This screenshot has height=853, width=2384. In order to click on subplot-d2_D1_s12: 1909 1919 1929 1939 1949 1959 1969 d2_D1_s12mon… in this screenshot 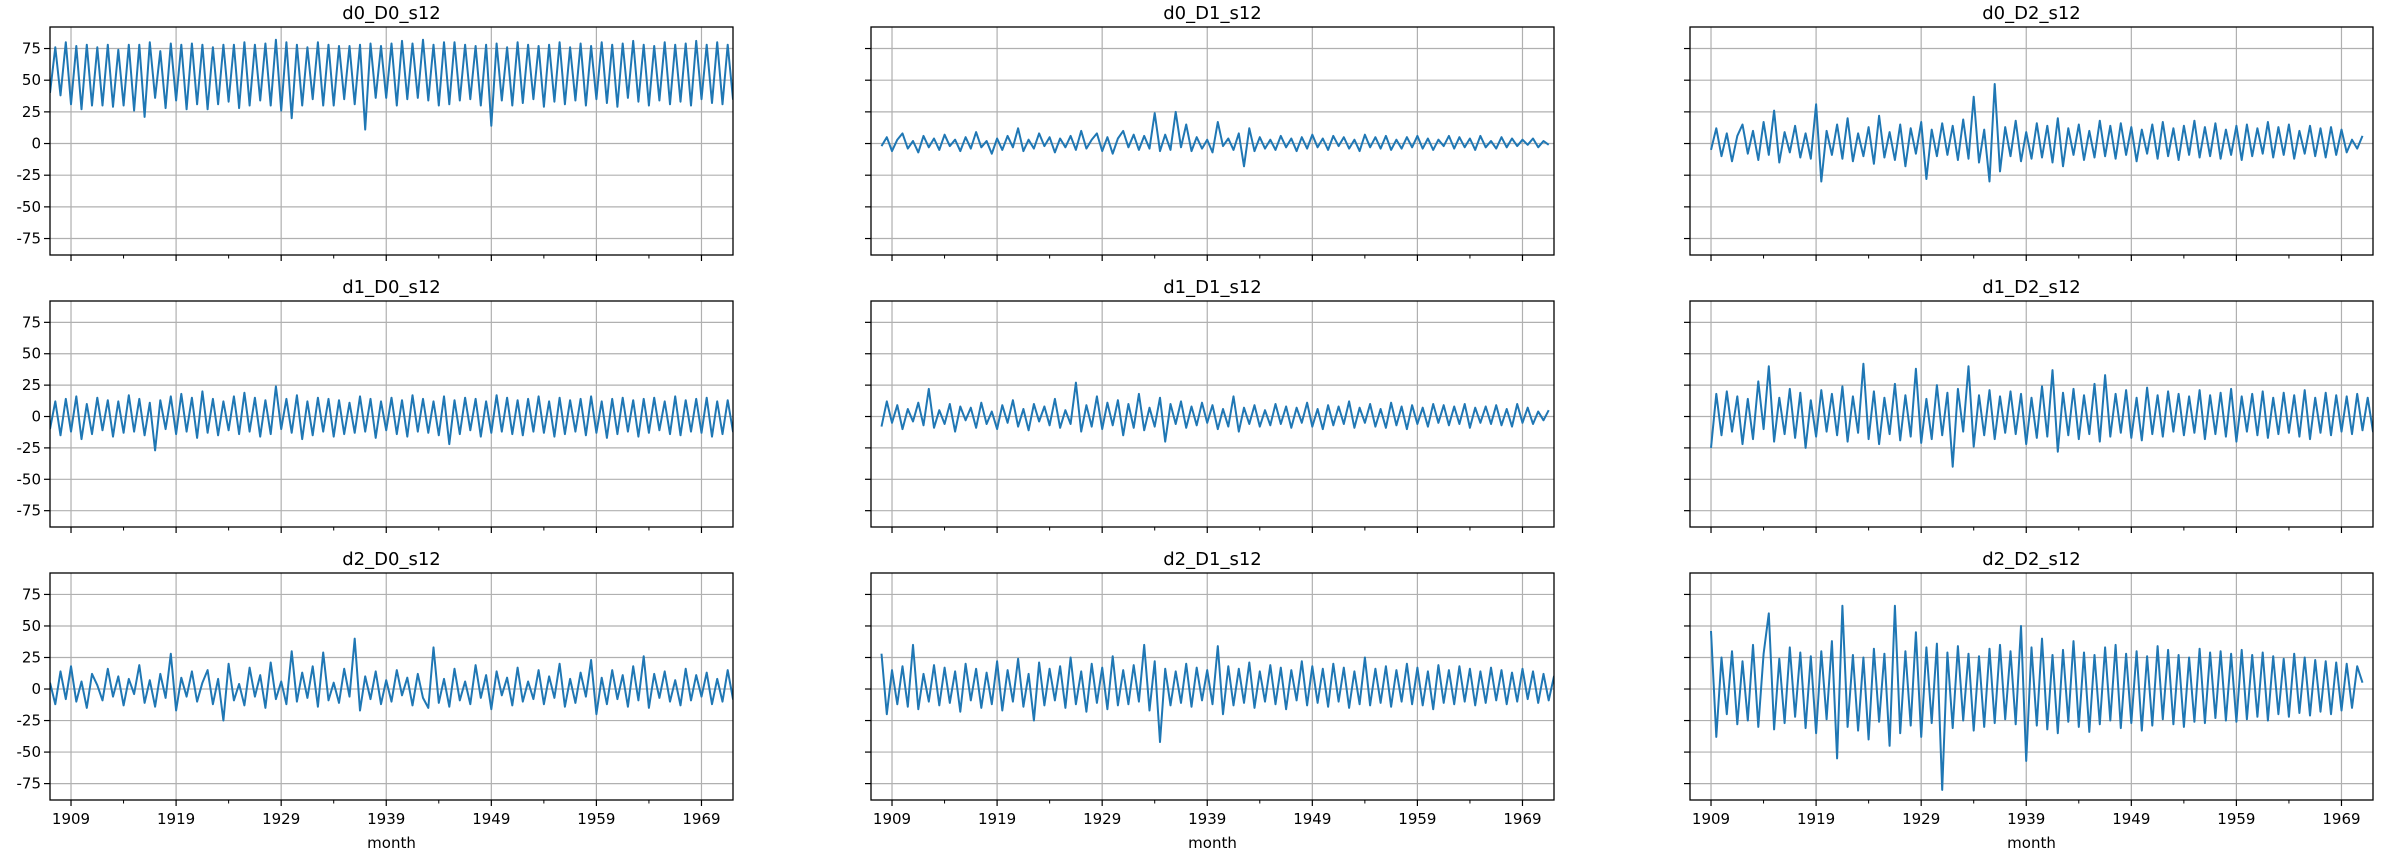, I will do `click(1210, 700)`.